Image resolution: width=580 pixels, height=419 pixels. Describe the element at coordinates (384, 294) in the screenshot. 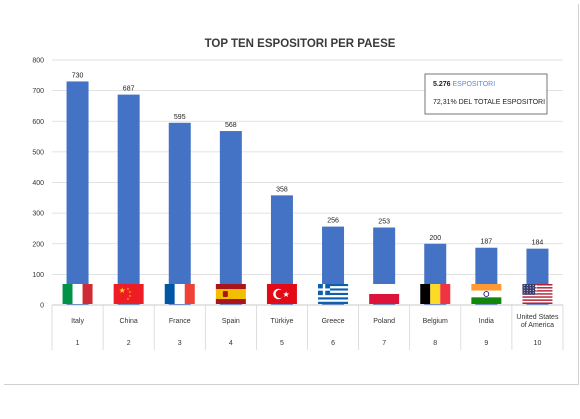

I see `poland-flag-icon` at that location.